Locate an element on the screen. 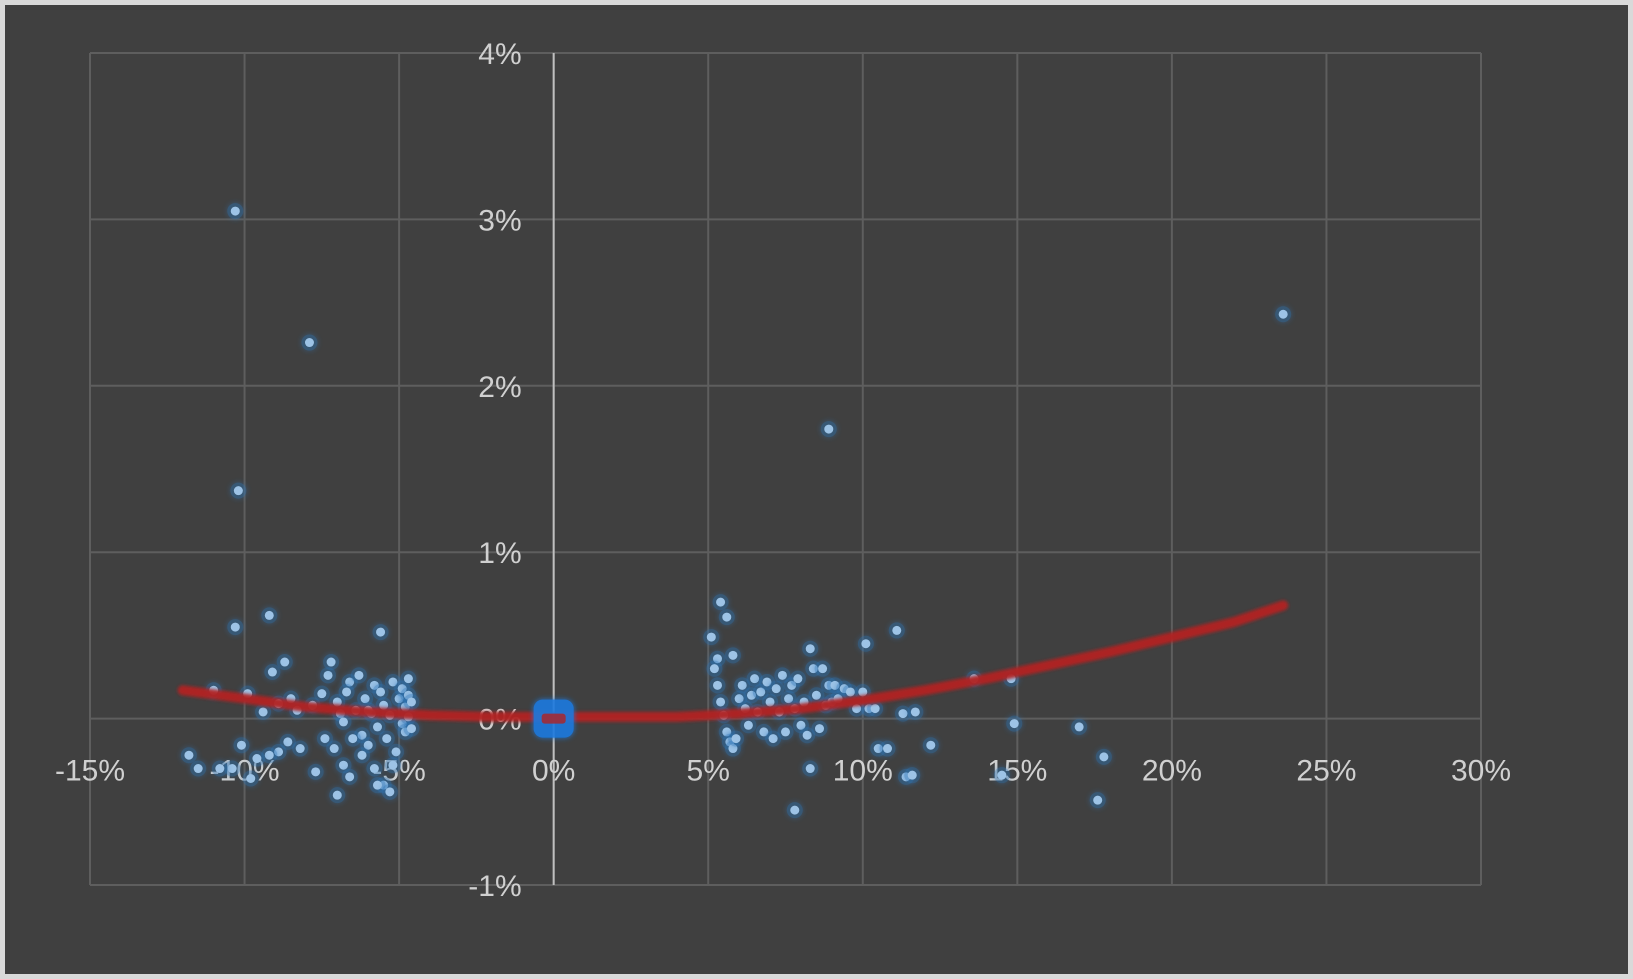 The image size is (1633, 979). y-axis-tick-labels: -1%0%1%2%3%4% is located at coordinates (494, 470).